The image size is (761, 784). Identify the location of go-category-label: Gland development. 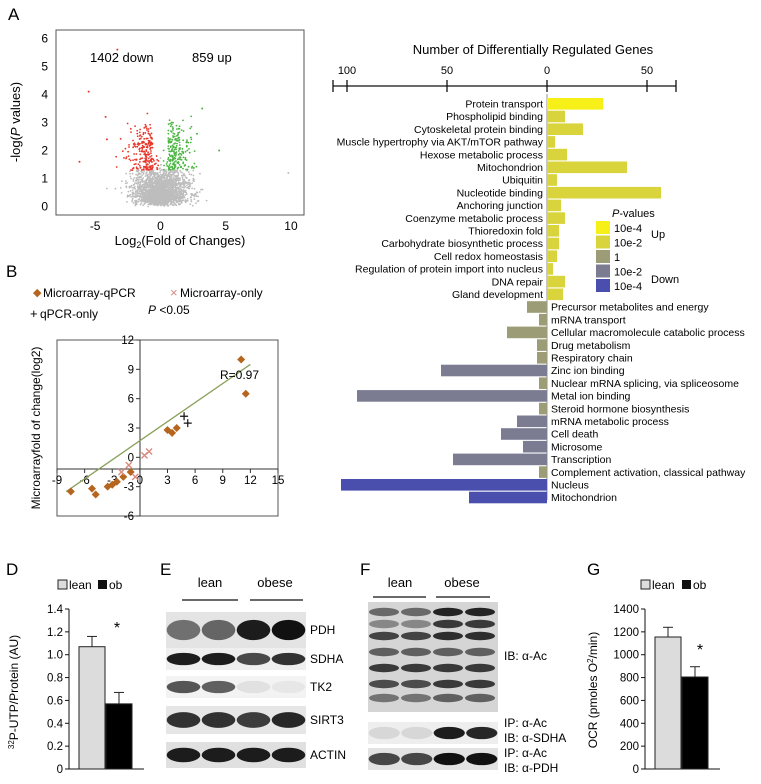
(497, 295).